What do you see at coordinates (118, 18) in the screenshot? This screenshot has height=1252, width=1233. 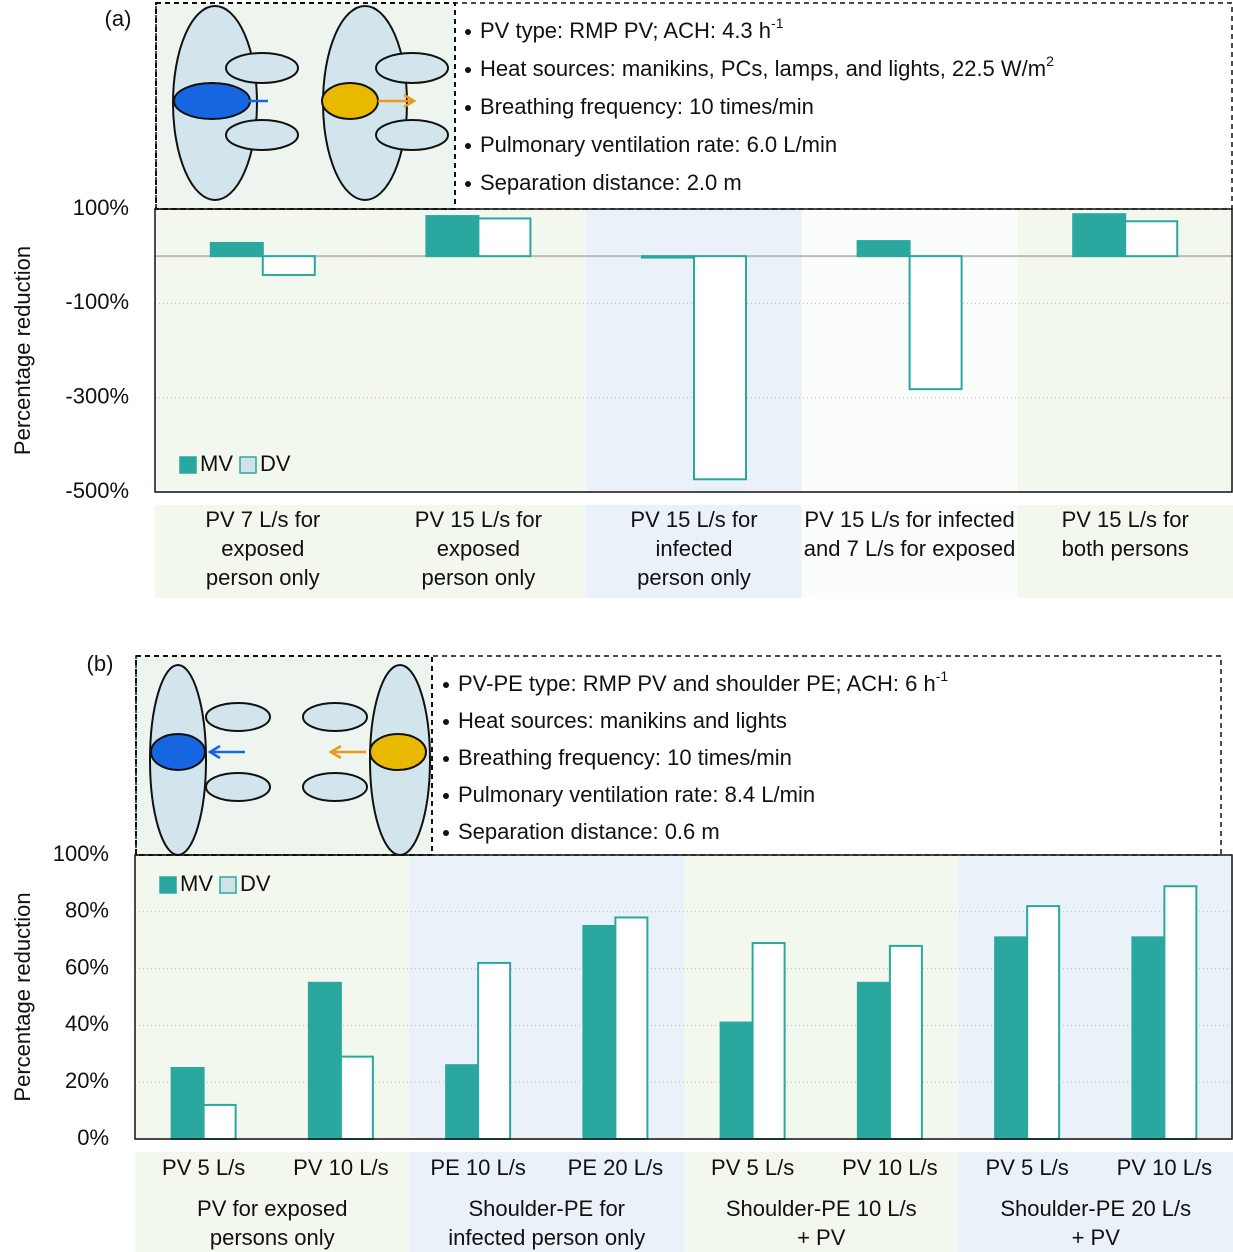 I see `panel-label: (a)` at bounding box center [118, 18].